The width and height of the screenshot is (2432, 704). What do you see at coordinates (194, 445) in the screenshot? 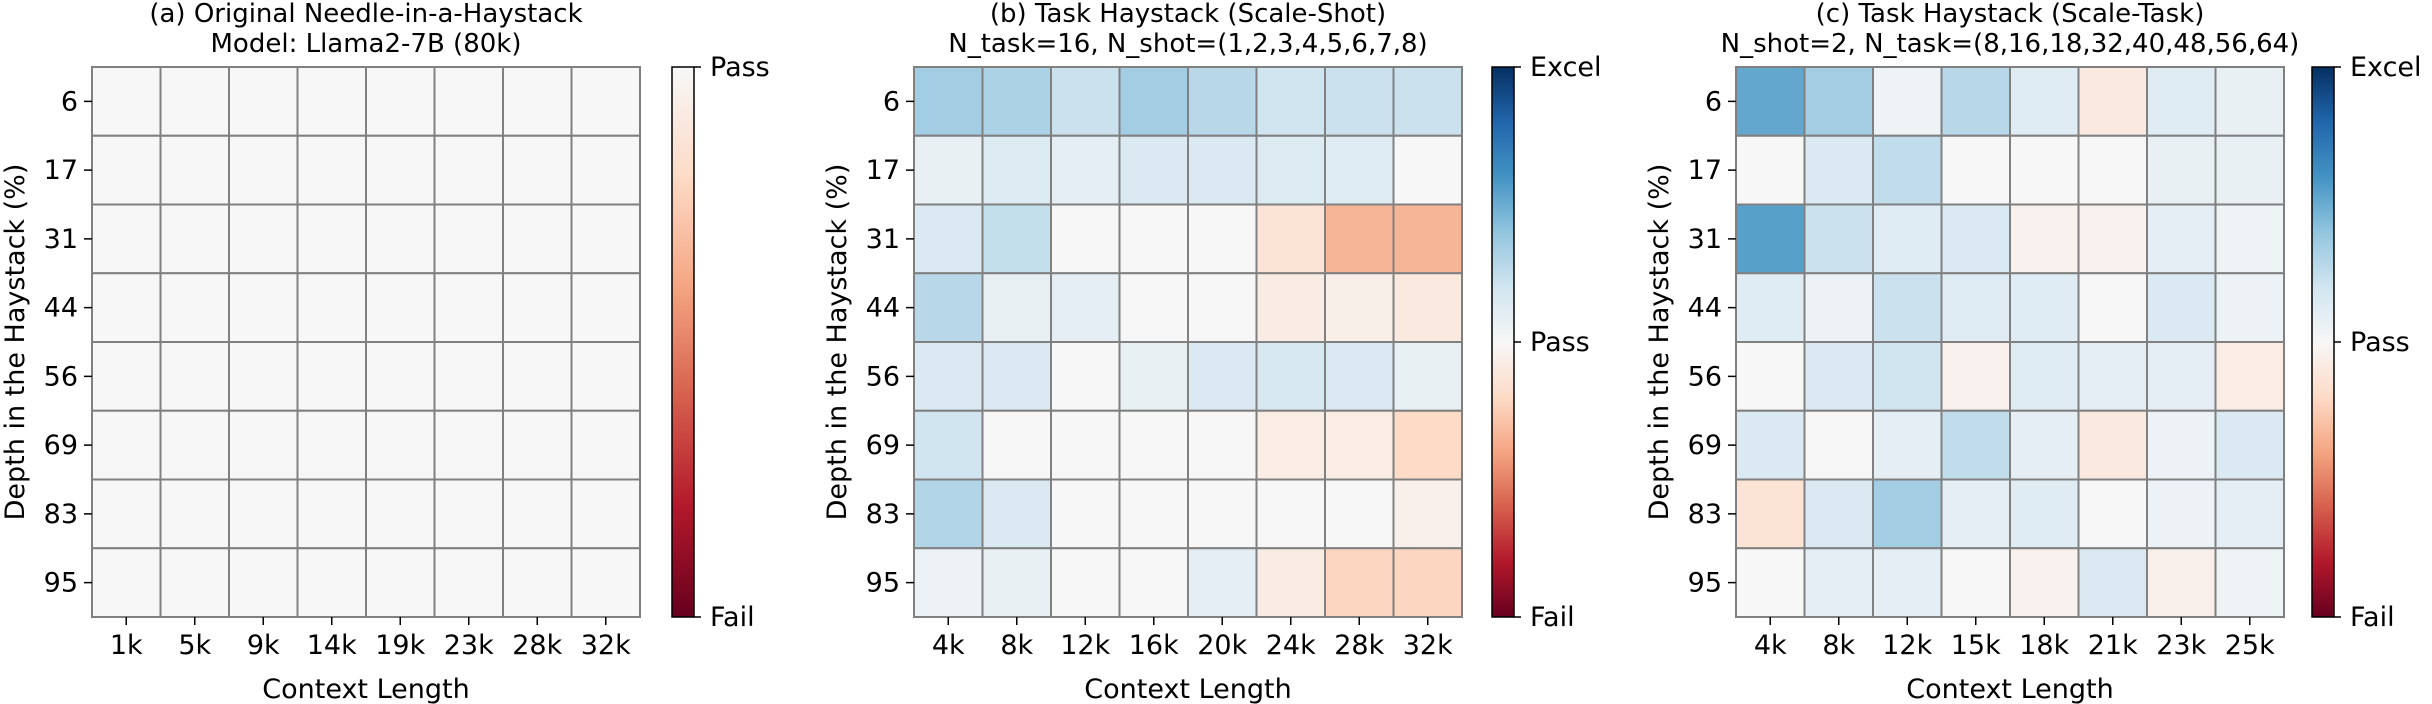
I see `panel-1-cell-r6-c2` at bounding box center [194, 445].